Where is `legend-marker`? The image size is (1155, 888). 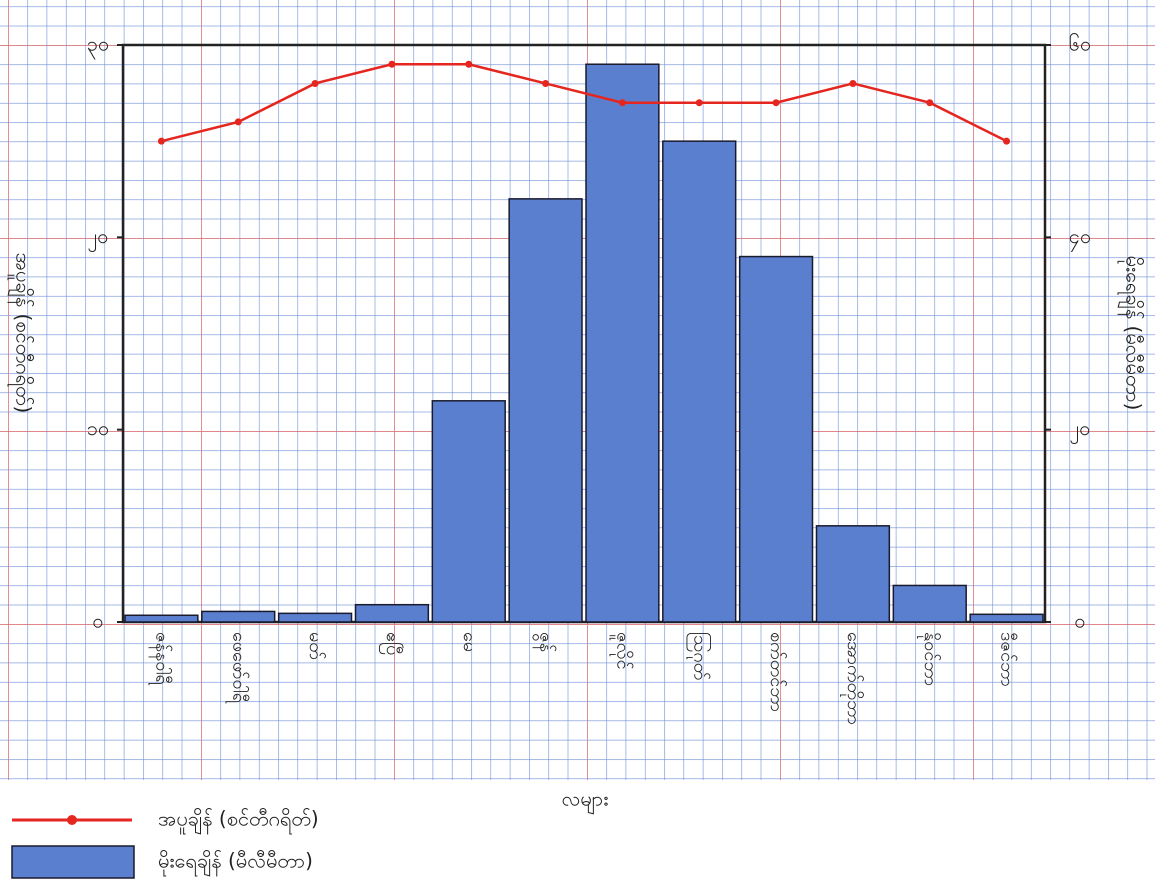 legend-marker is located at coordinates (72, 820).